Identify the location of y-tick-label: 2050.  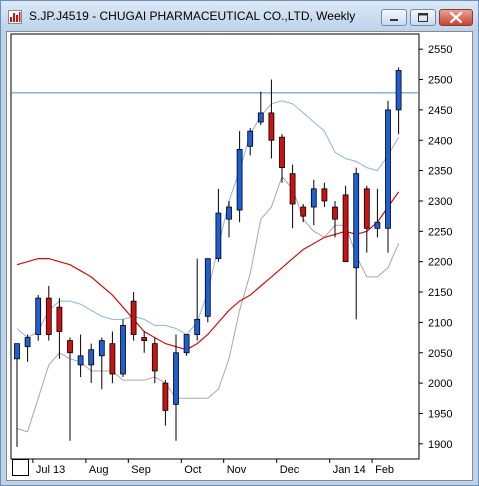
(440, 354).